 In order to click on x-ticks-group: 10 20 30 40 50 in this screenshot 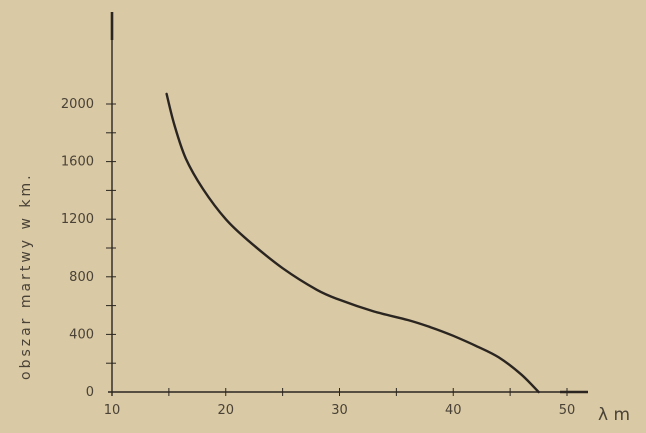, I will do `click(340, 403)`.